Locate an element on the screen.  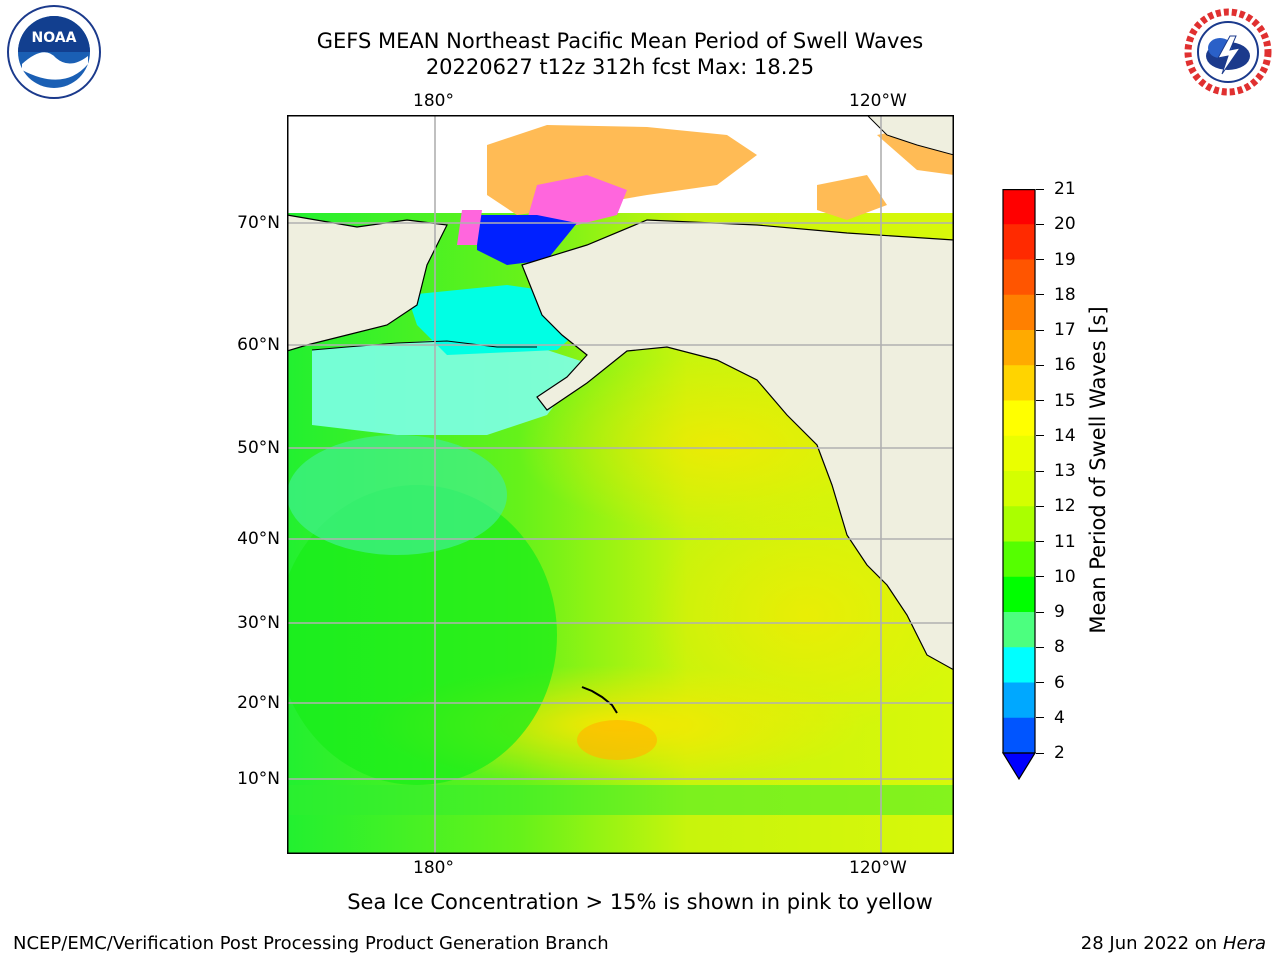
colorbar-tick-label: 14 is located at coordinates (1065, 435).